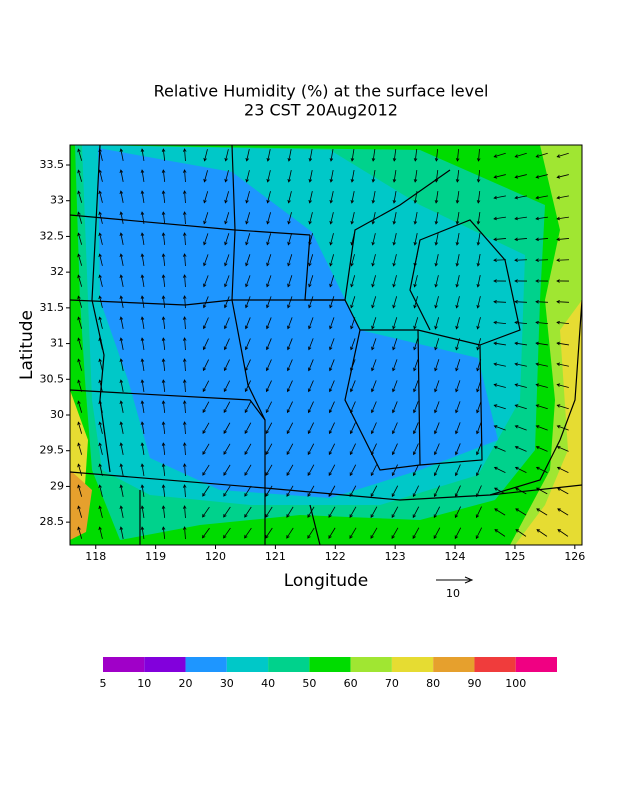 The height and width of the screenshot is (800, 618). I want to click on colorbar: 5 10 20 30 40 50 60 70 80 90 100, so click(328, 673).